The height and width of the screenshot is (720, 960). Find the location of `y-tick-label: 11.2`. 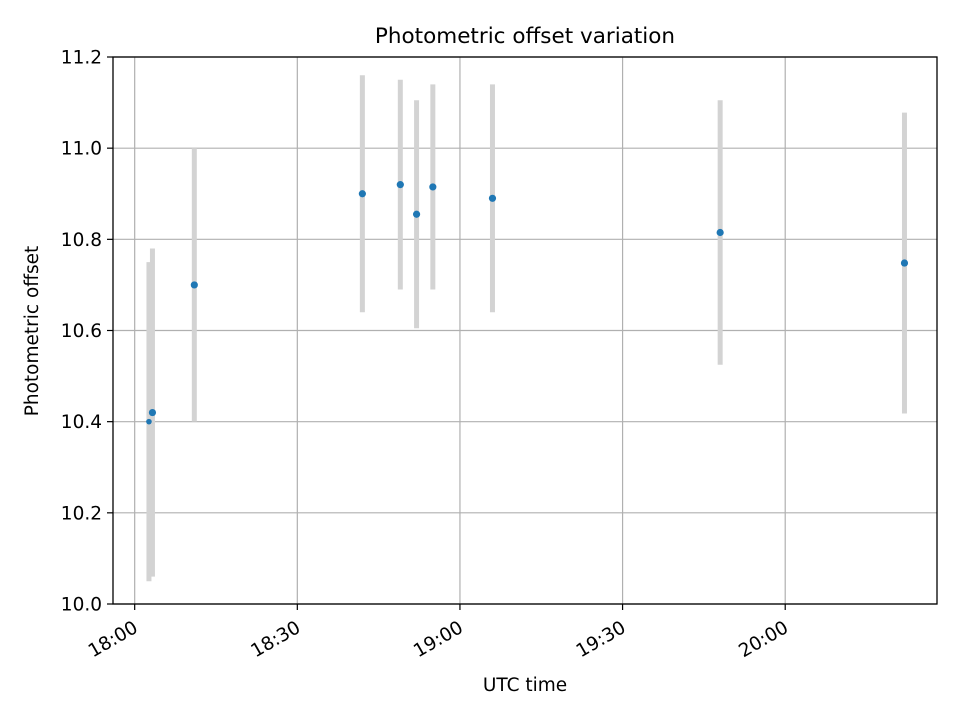

y-tick-label: 11.2 is located at coordinates (81, 58).